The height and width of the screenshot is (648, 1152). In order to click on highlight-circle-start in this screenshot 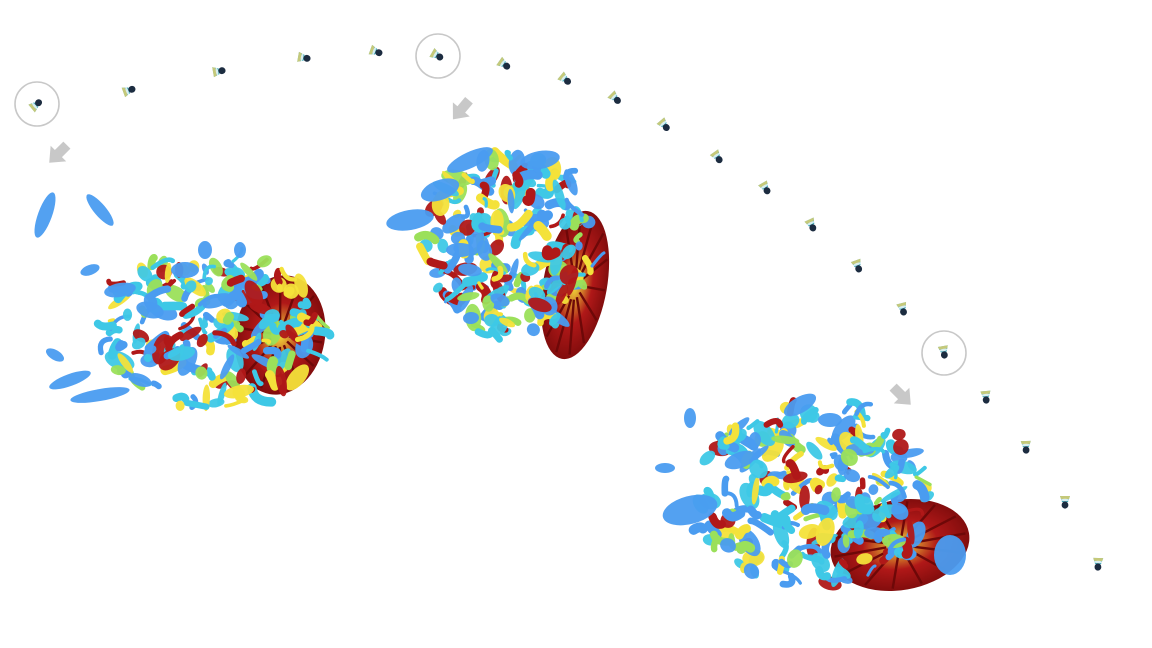, I will do `click(37, 104)`.